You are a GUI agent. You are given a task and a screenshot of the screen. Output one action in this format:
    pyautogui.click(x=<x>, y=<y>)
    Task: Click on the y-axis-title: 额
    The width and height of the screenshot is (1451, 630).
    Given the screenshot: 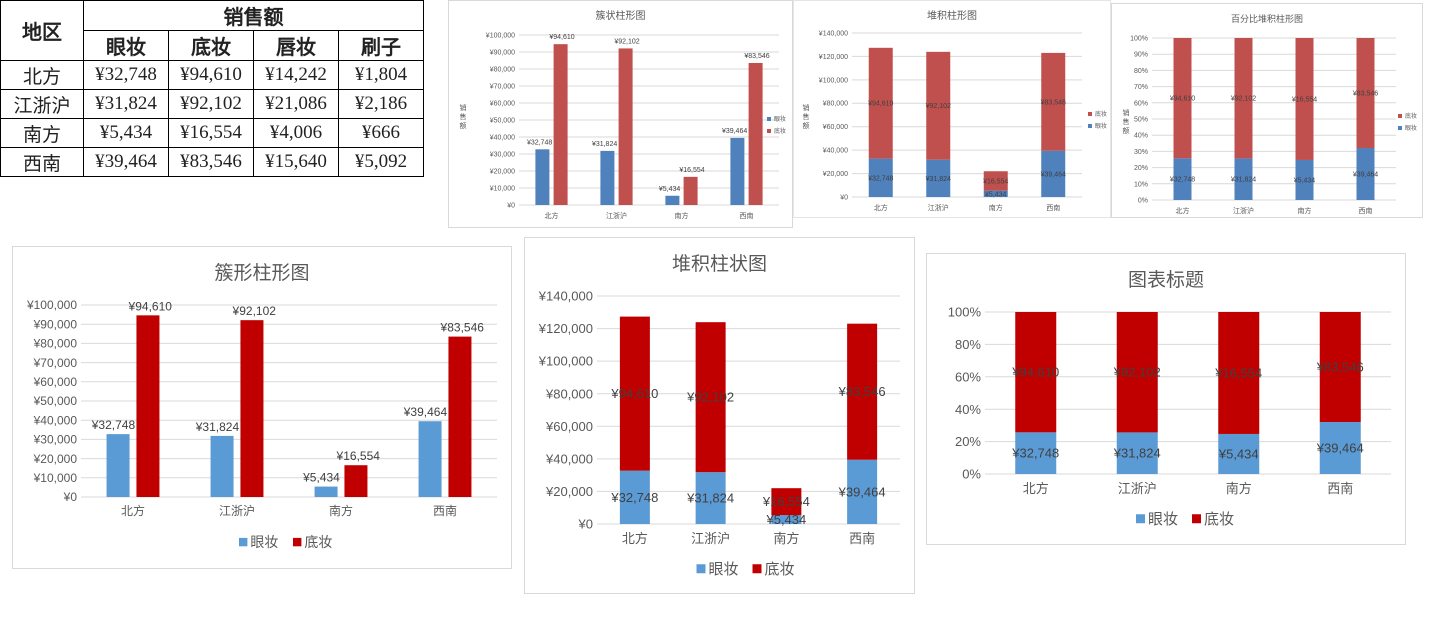 What is the action you would take?
    pyautogui.click(x=1126, y=130)
    